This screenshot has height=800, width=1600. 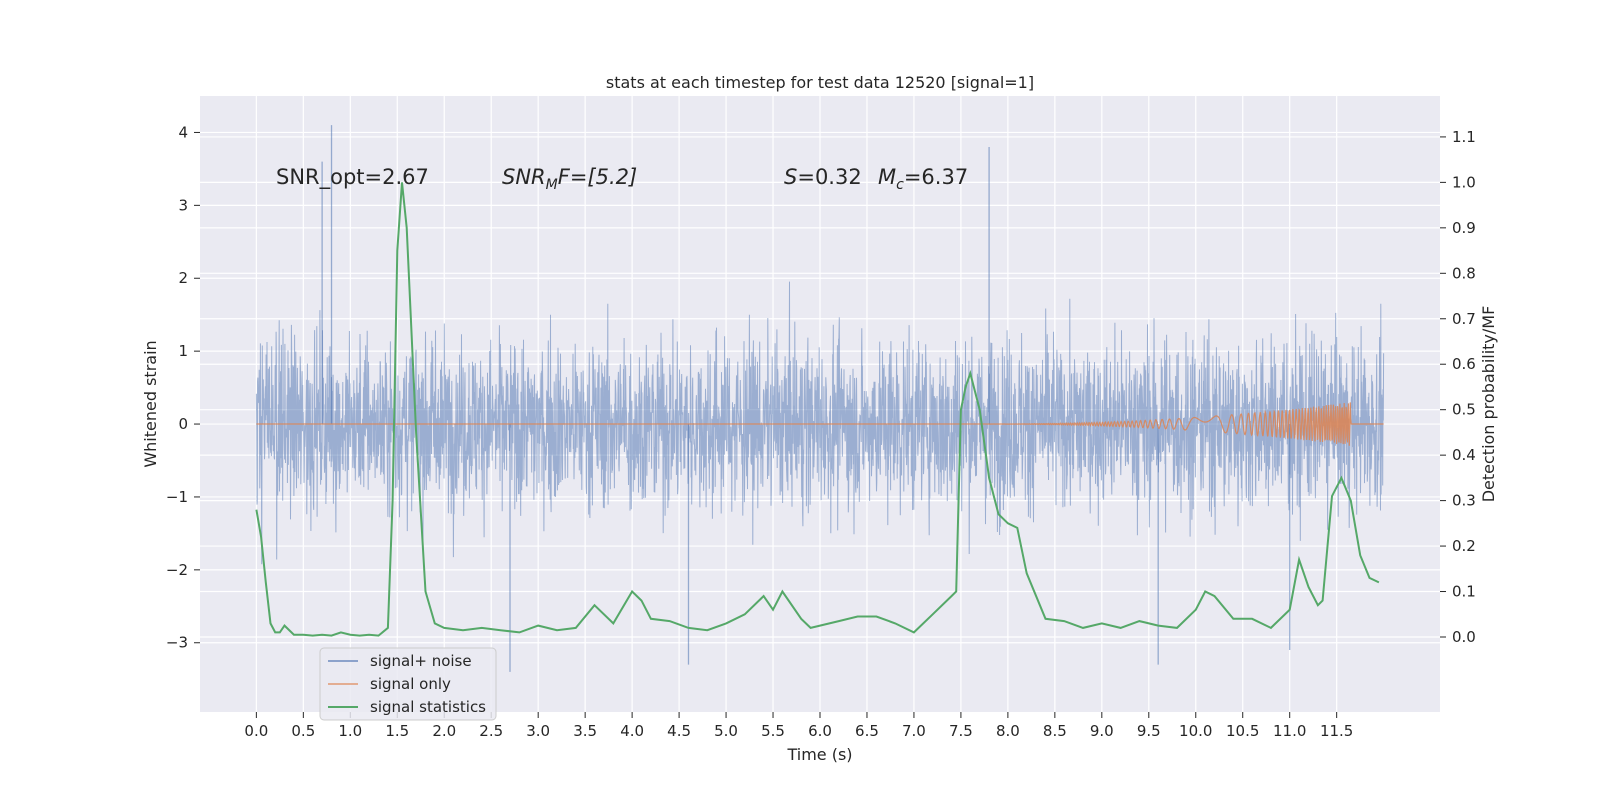 I want to click on y-right-tick-label-4: 0.4, so click(x=1464, y=455).